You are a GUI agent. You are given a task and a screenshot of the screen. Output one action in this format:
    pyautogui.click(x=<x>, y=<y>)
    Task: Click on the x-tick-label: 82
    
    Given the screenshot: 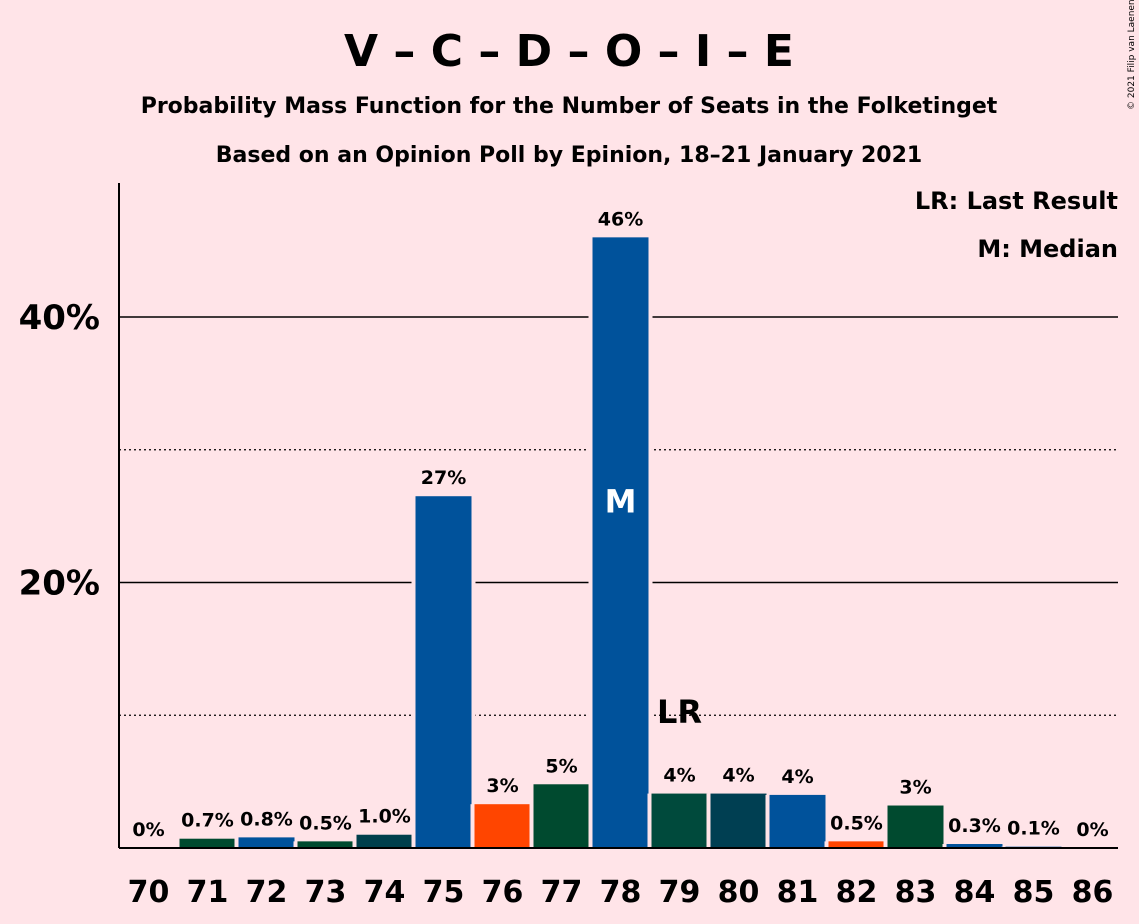 What is the action you would take?
    pyautogui.click(x=857, y=892)
    